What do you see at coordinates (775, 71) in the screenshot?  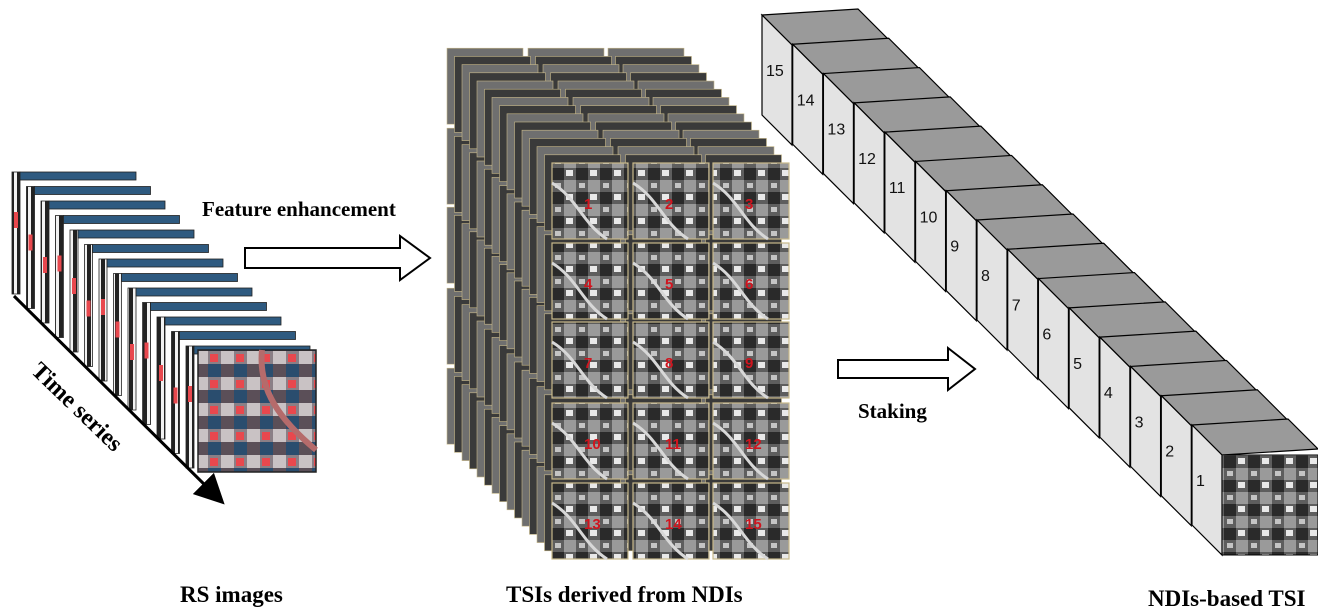 I see `stack-cube-number: 15` at bounding box center [775, 71].